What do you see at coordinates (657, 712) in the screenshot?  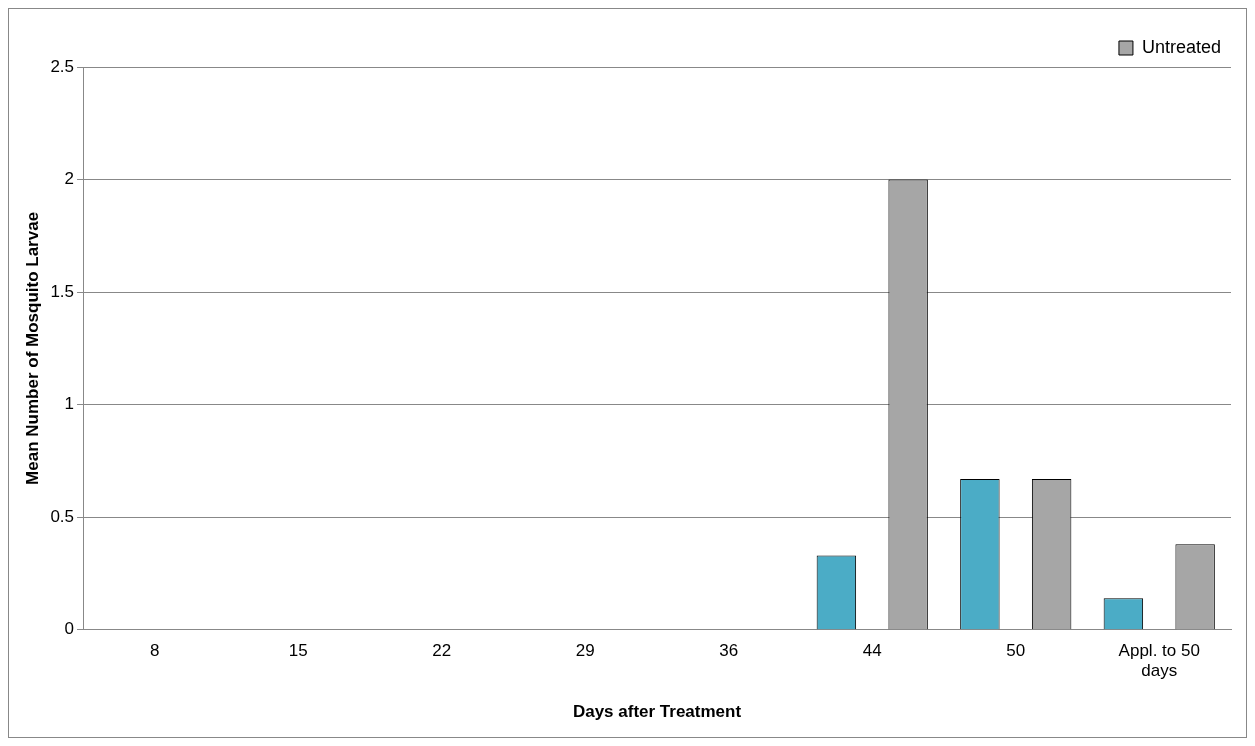 I see `x-axis-title: Days after Treatment` at bounding box center [657, 712].